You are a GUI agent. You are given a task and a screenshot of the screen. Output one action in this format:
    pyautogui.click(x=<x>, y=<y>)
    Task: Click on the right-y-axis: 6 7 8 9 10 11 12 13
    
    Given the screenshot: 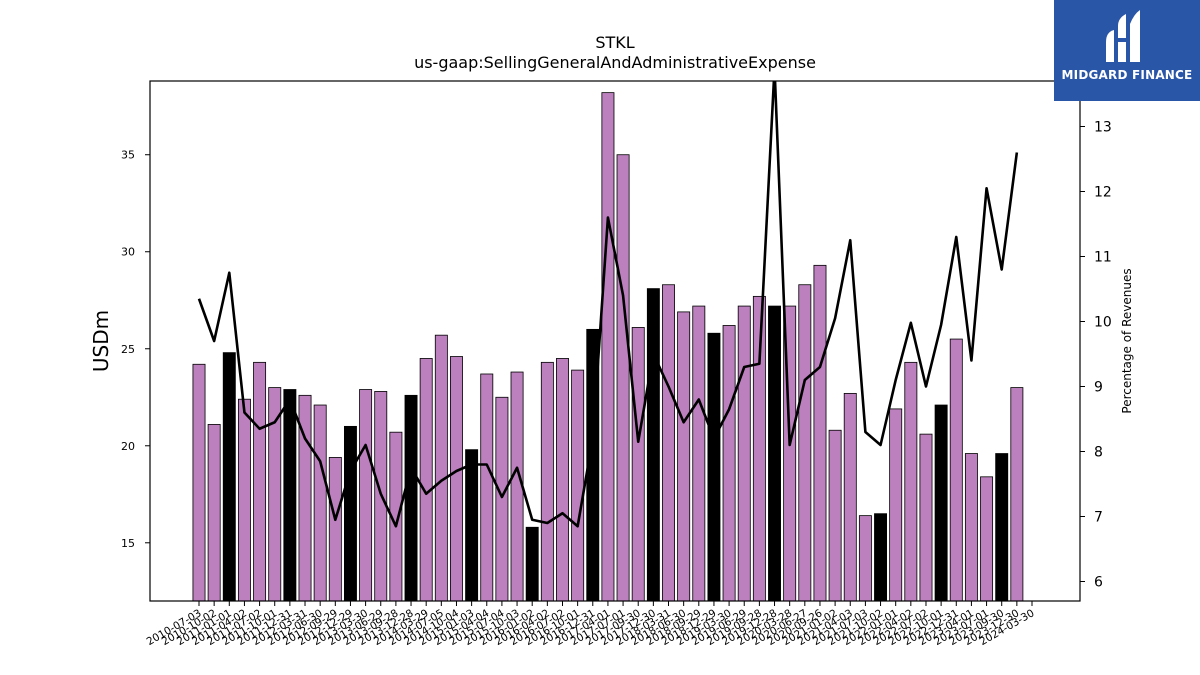 What is the action you would take?
    pyautogui.click(x=1096, y=355)
    